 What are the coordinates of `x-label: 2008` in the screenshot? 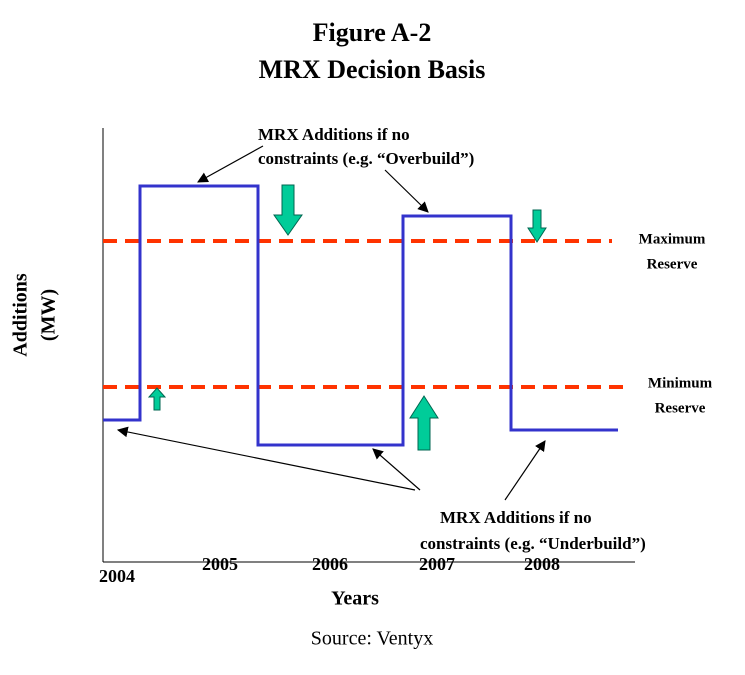 It's located at (542, 564).